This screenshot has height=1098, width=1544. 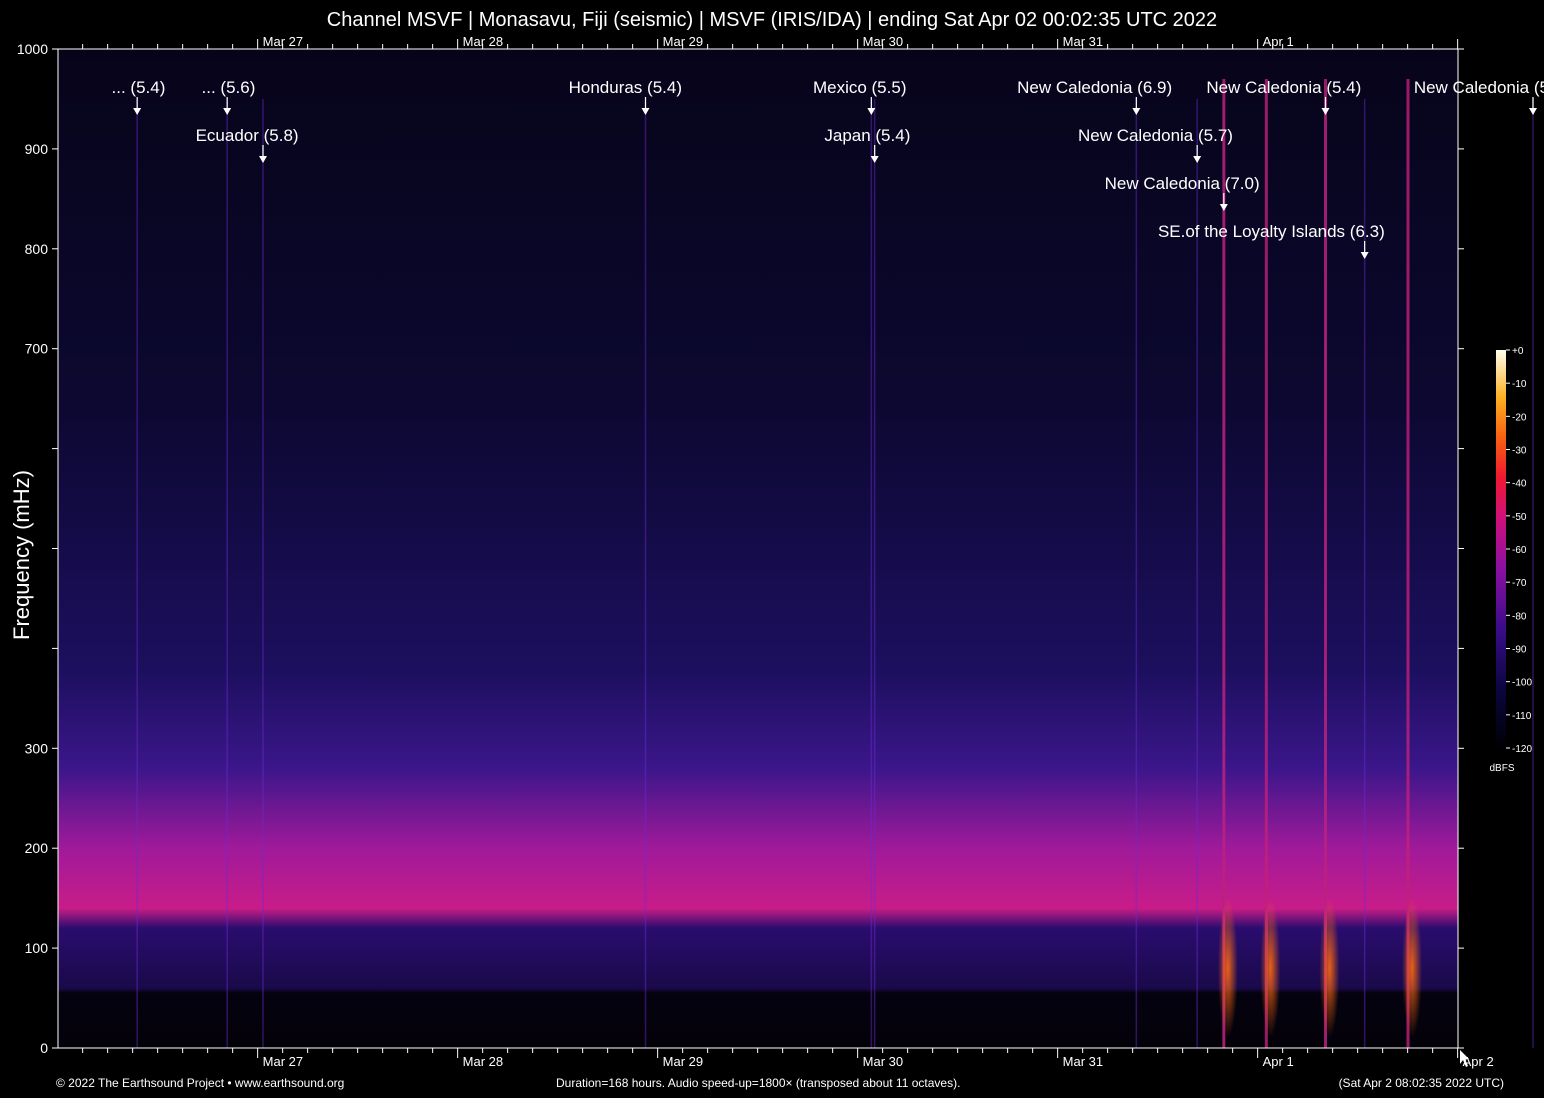 I want to click on colorbar-tick-label: -120, so click(x=1522, y=749).